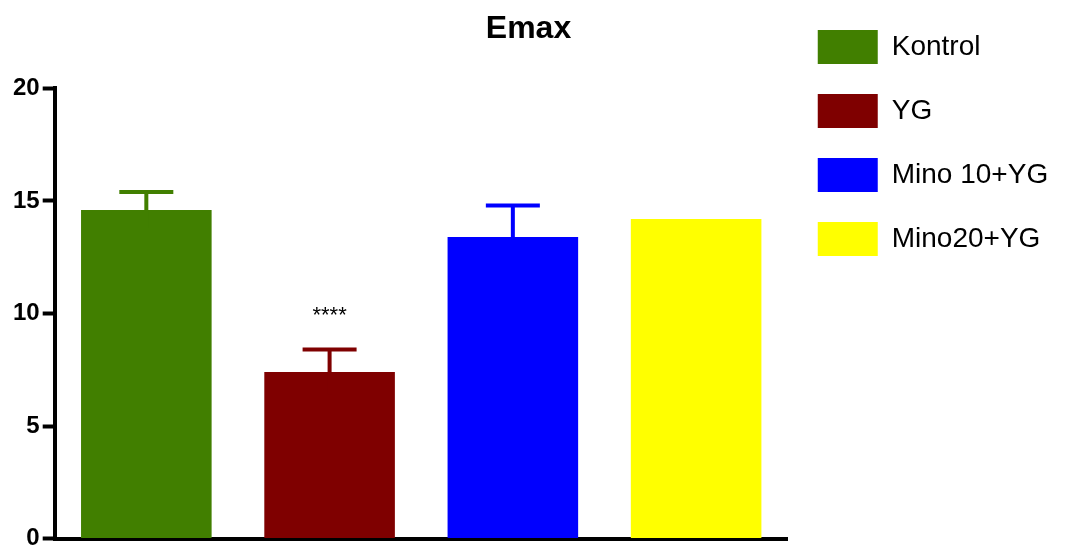 The width and height of the screenshot is (1067, 556). I want to click on chart-title: Emax, so click(528, 27).